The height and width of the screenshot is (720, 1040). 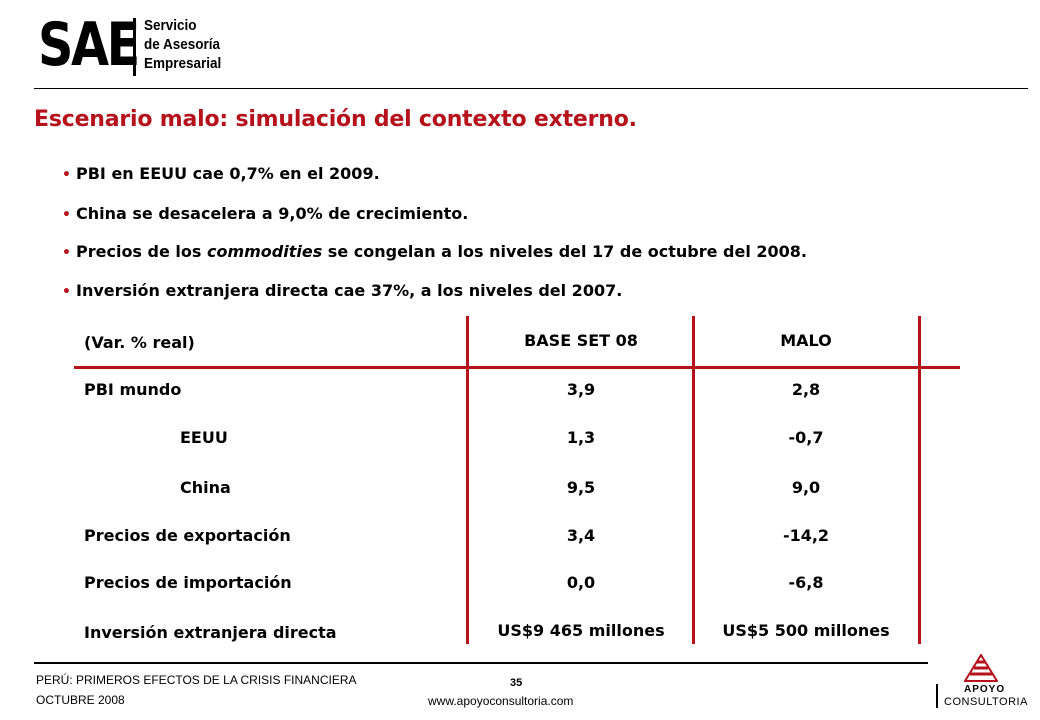 I want to click on cell-malo: -6,8, so click(x=806, y=582).